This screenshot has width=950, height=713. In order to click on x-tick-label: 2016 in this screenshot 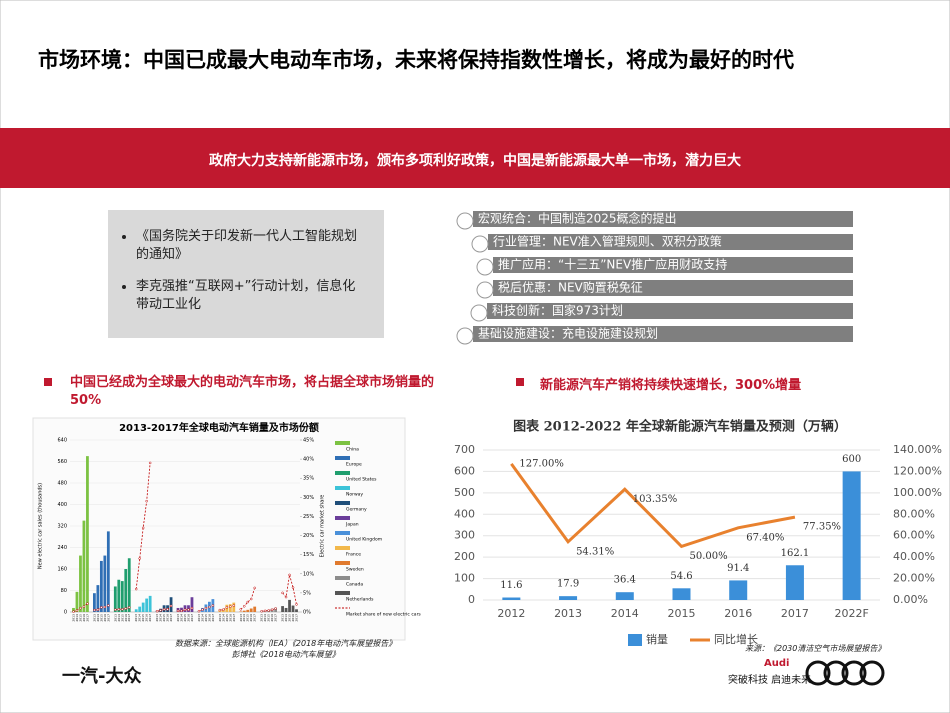, I will do `click(84, 618)`.